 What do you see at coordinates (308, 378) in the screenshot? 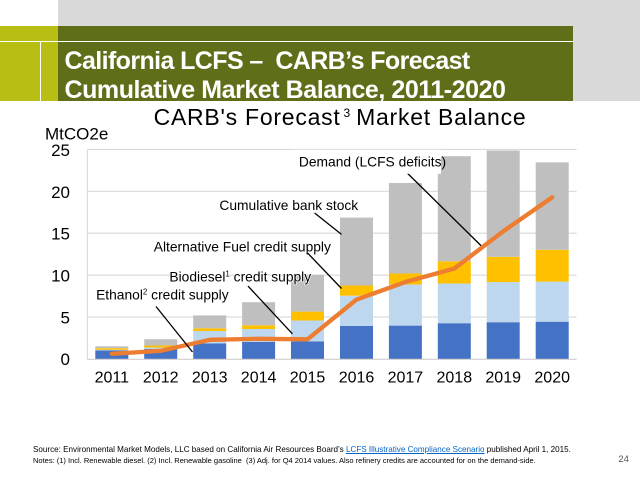
I see `svg-text: 2015` at bounding box center [308, 378].